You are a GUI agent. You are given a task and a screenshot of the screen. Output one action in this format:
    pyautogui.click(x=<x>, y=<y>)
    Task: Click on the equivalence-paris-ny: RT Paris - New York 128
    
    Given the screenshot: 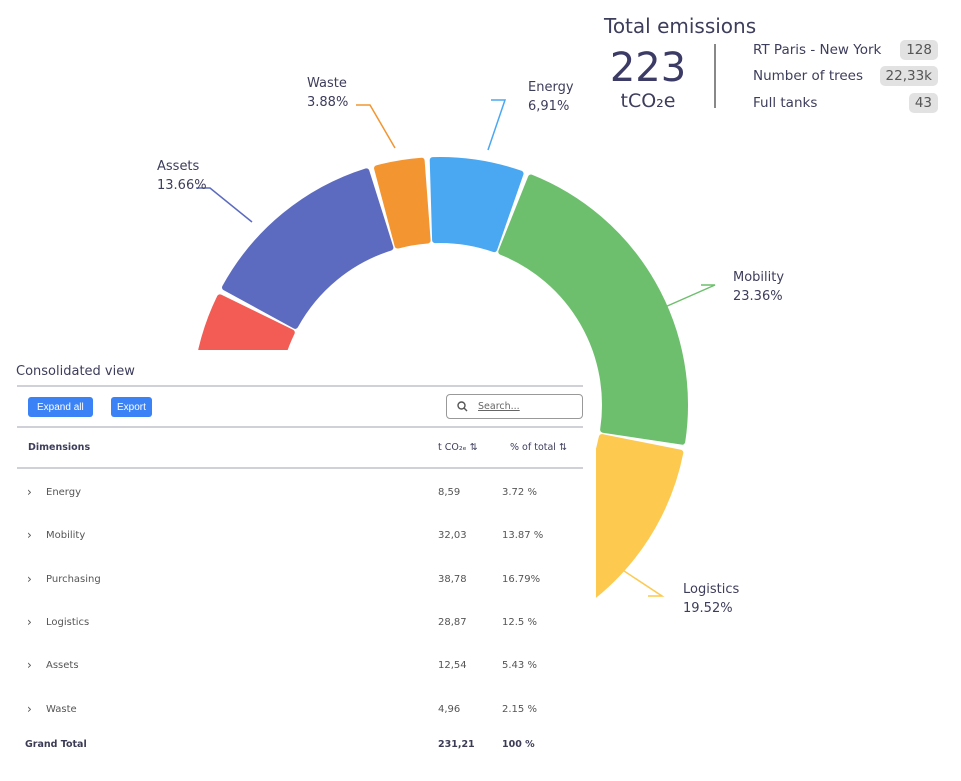 What is the action you would take?
    pyautogui.click(x=845, y=50)
    